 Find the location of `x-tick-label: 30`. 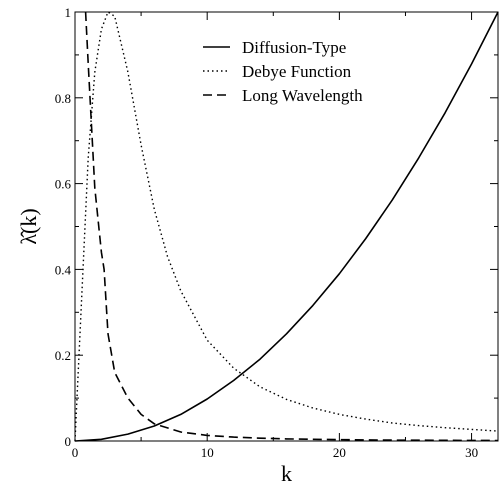

x-tick-label: 30 is located at coordinates (471, 452).